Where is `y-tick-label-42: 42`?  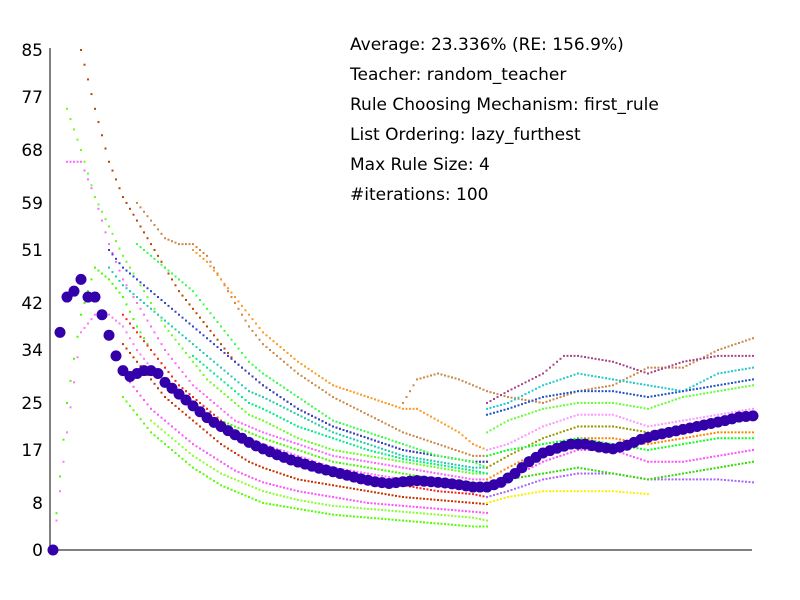
y-tick-label-42: 42 is located at coordinates (32, 304).